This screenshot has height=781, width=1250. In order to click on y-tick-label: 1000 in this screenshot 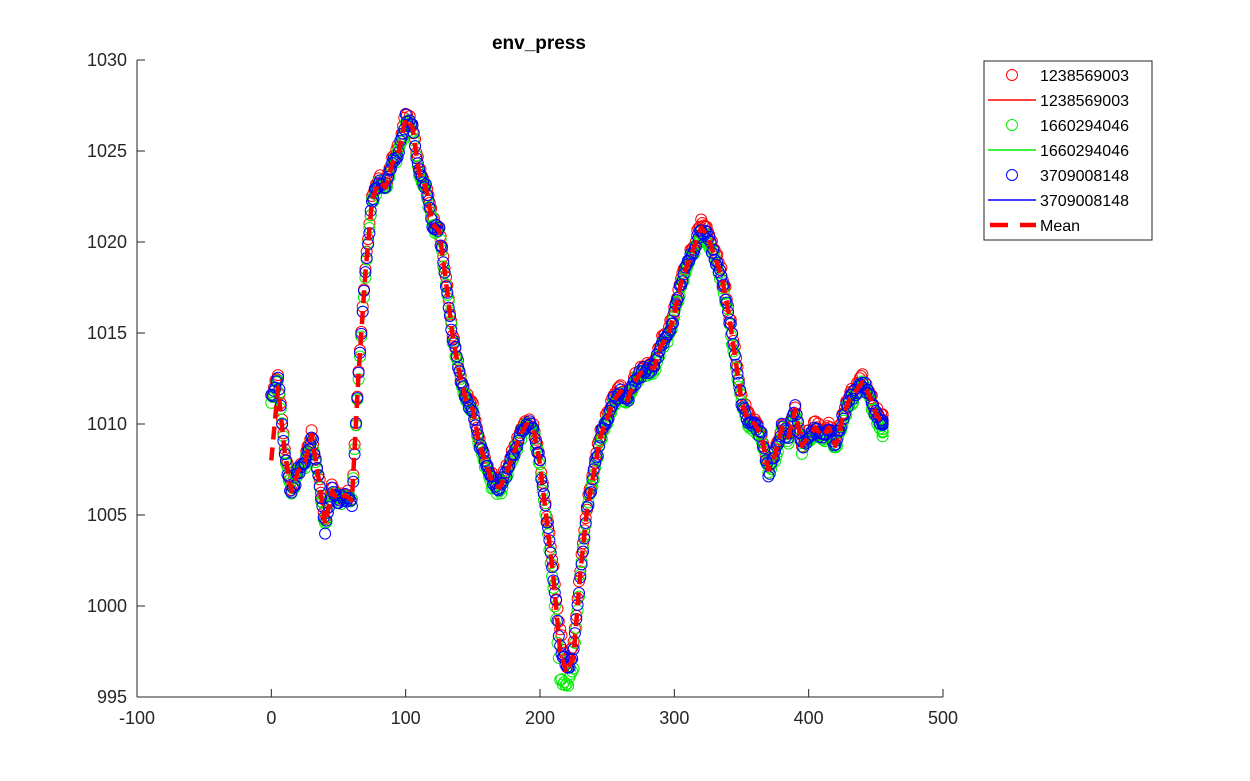, I will do `click(107, 606)`.